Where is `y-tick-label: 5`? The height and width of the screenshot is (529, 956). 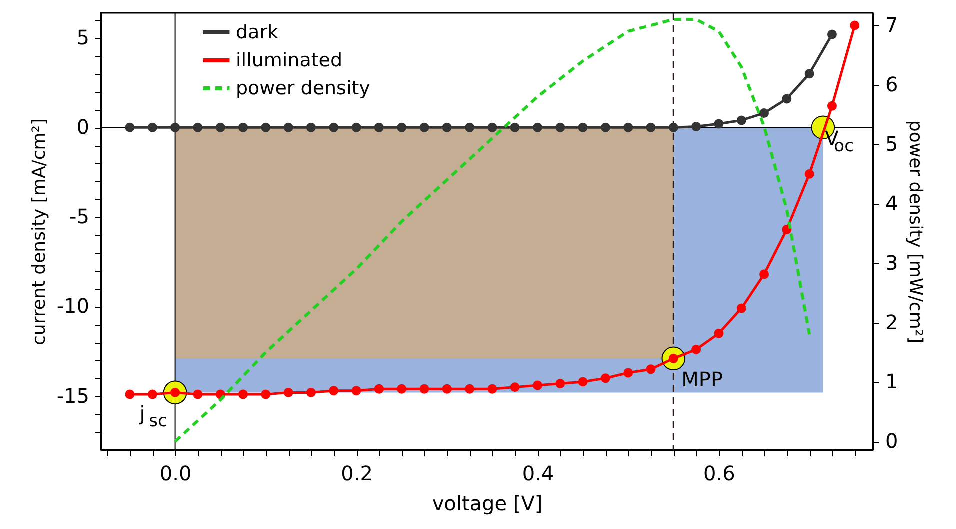
y-tick-label: 5 is located at coordinates (83, 38).